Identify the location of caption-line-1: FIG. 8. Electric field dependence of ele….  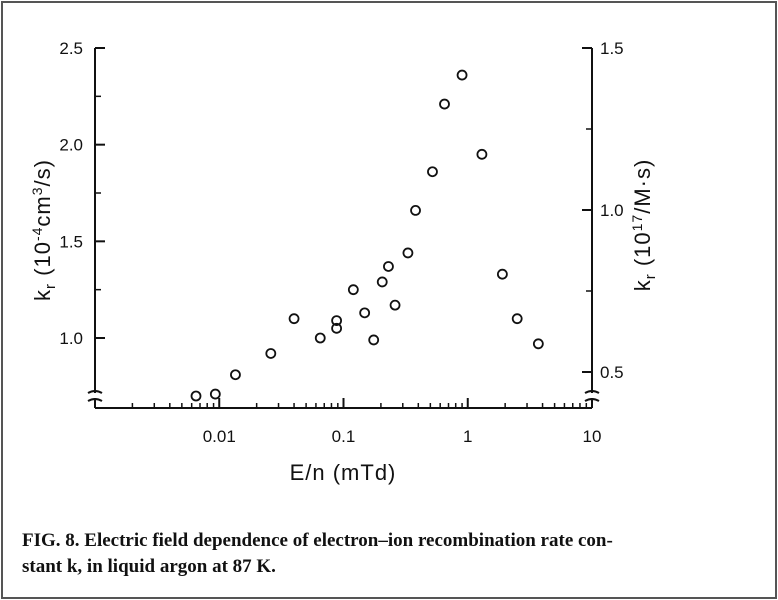
(317, 540).